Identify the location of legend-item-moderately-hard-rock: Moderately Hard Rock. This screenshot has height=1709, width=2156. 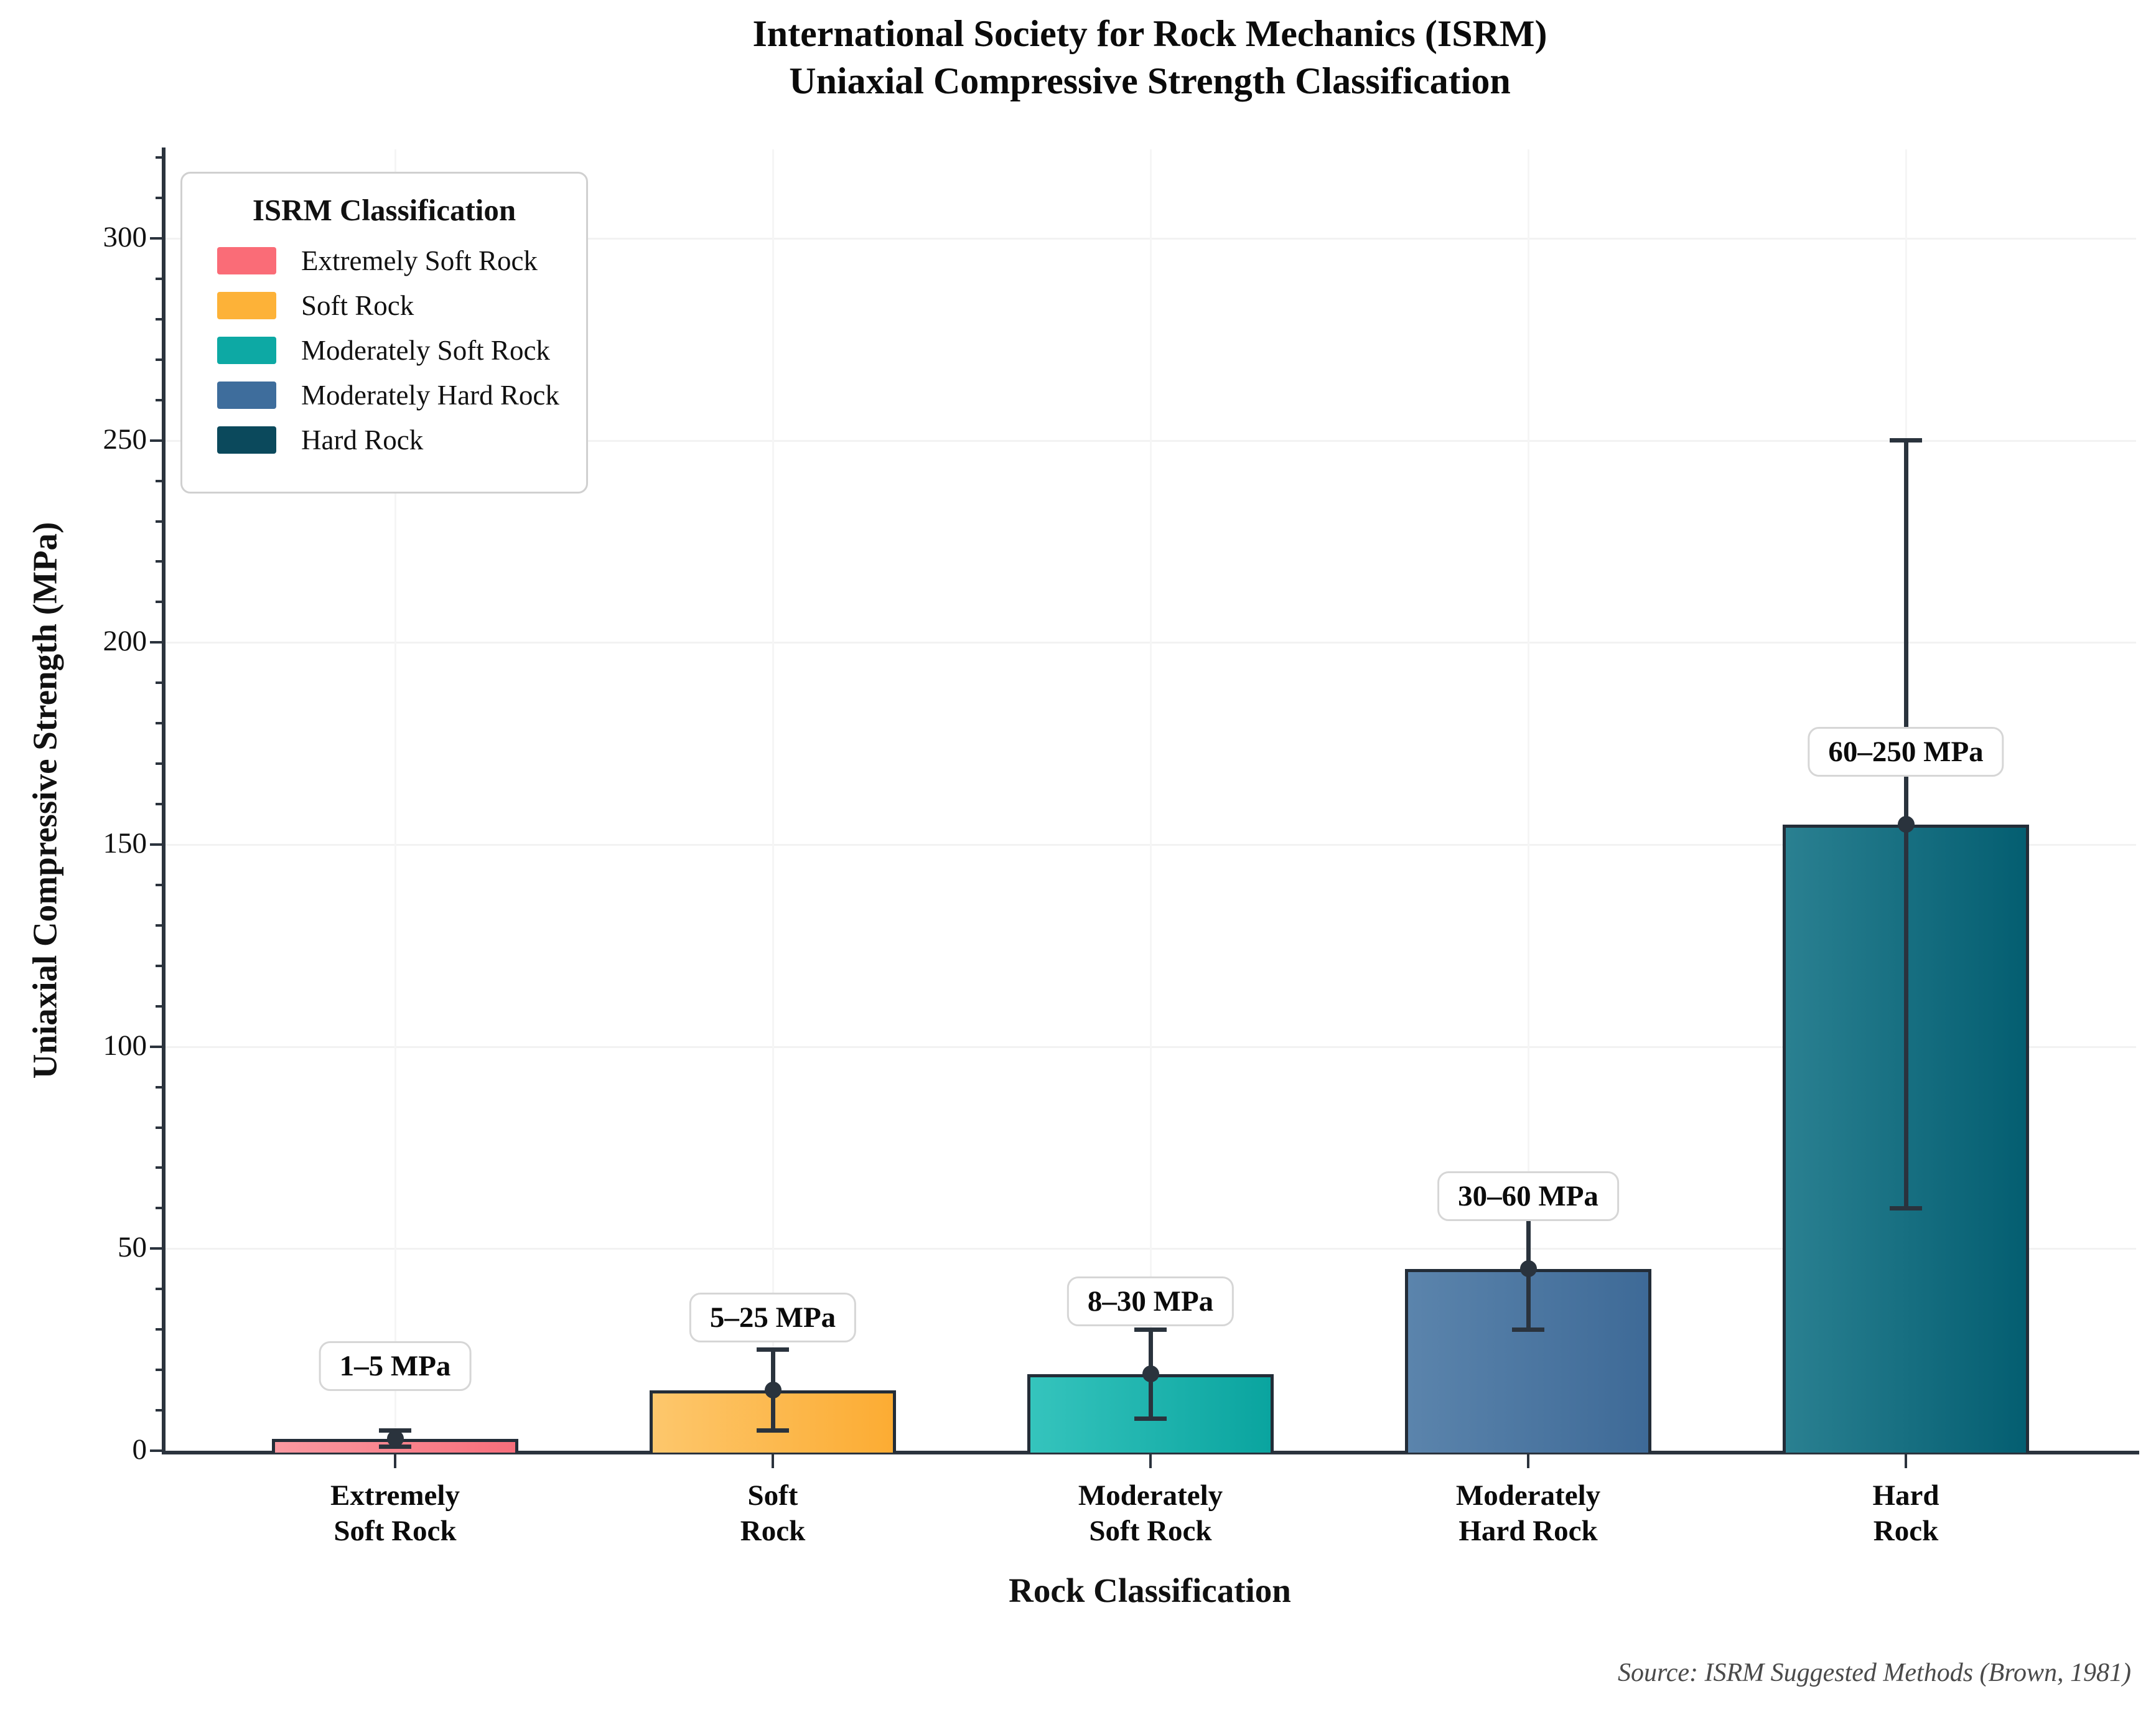
(392, 395).